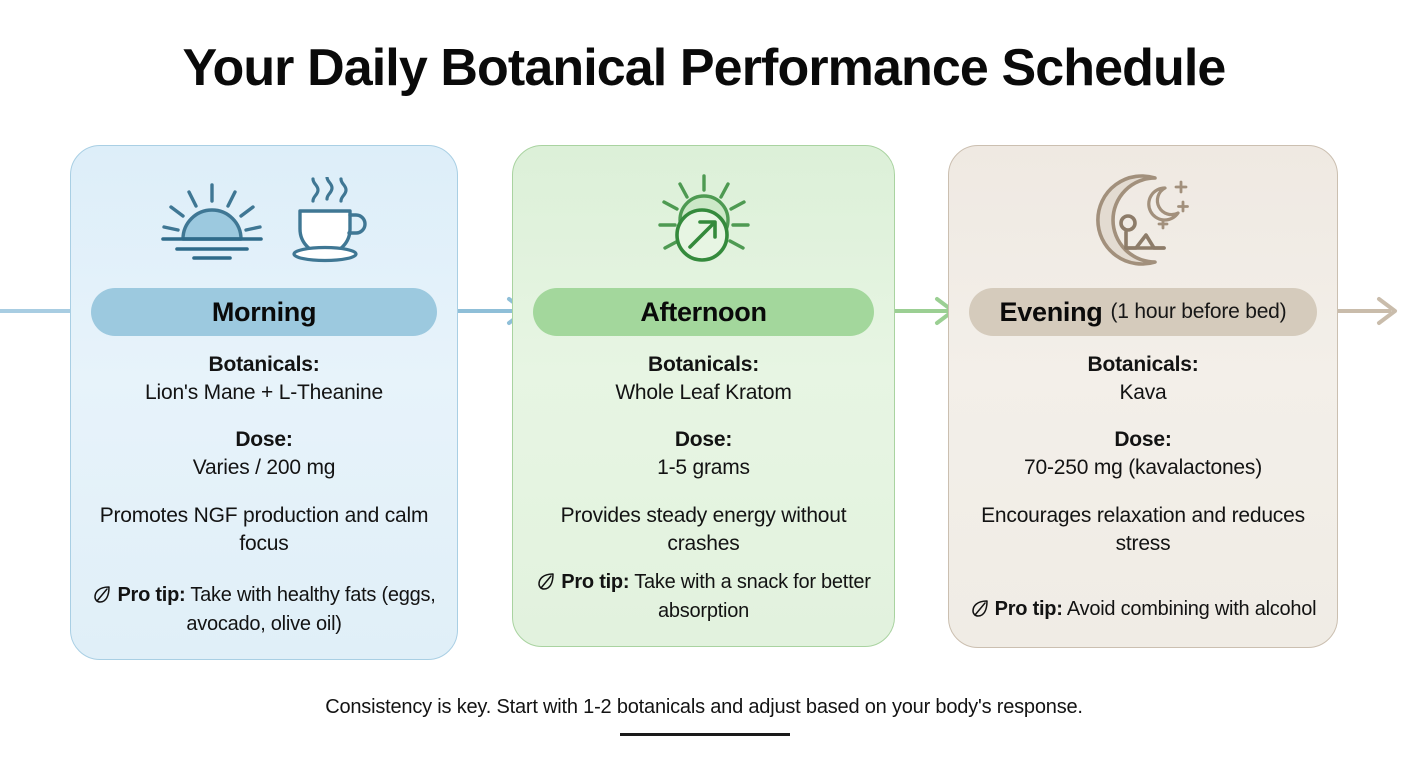  I want to click on moon-sleep-stars-icon, so click(1143, 222).